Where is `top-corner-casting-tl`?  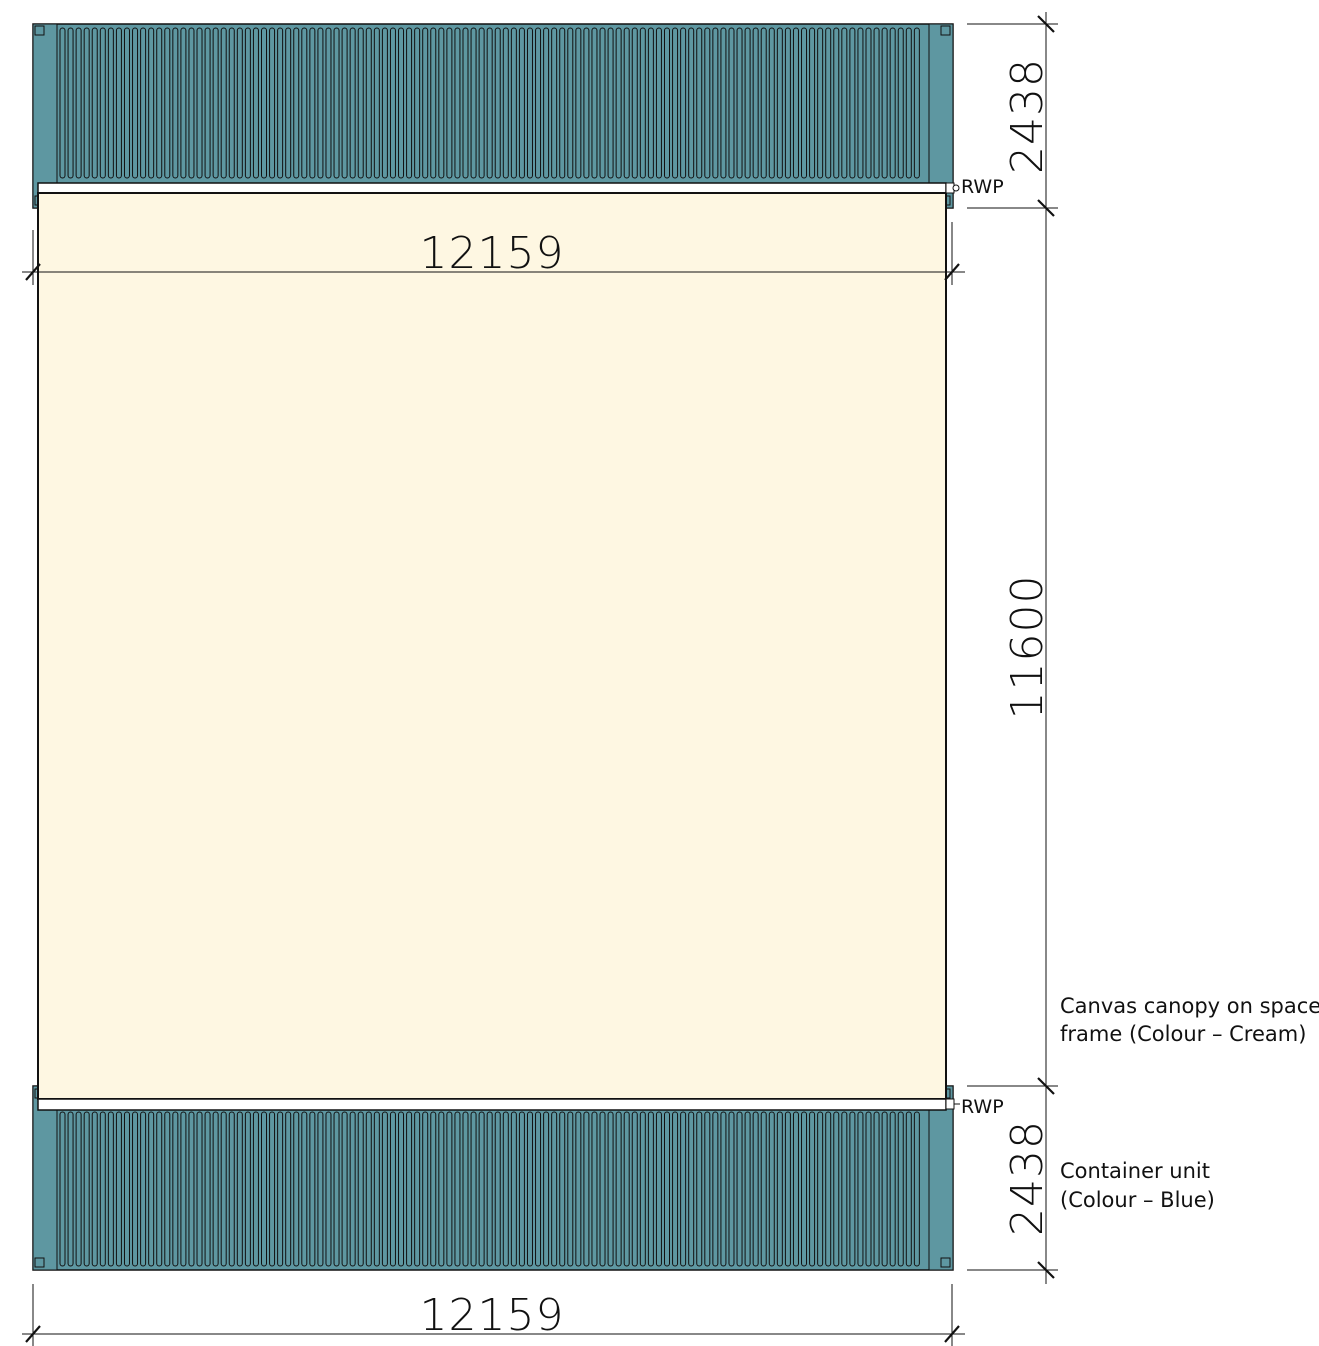
top-corner-casting-tl is located at coordinates (39, 30).